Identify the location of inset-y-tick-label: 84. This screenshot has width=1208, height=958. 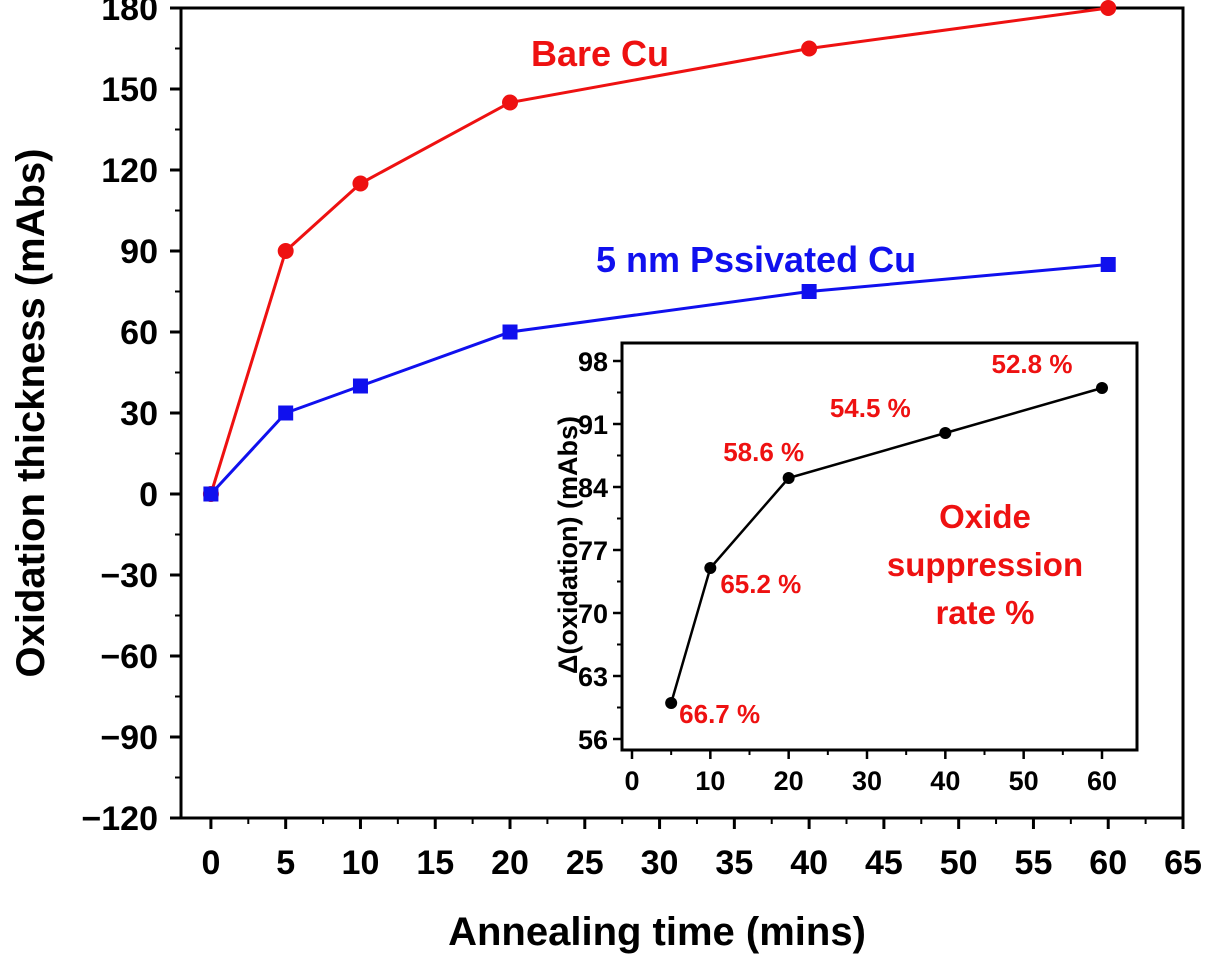
(593, 488).